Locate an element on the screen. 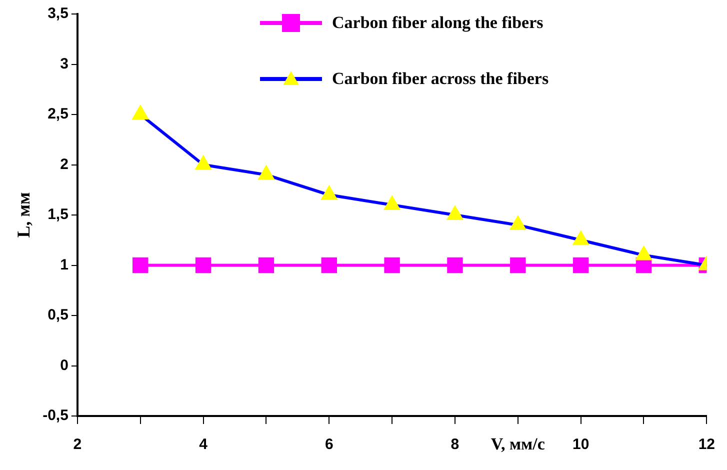 The image size is (727, 470). x-tick-label: 4 is located at coordinates (203, 445).